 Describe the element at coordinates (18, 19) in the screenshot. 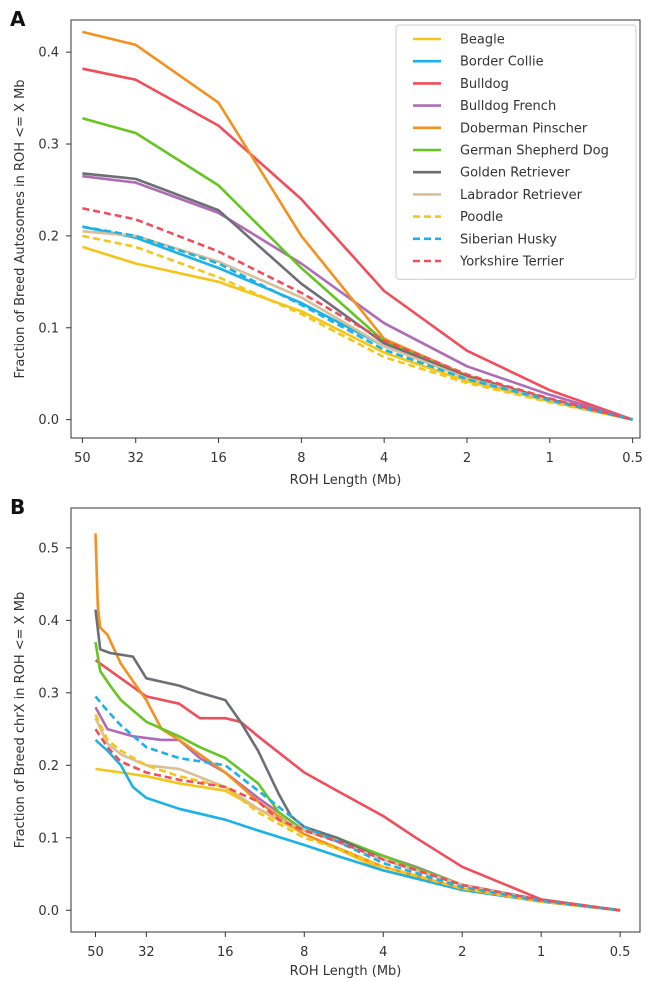

I see `panel-label: A` at that location.